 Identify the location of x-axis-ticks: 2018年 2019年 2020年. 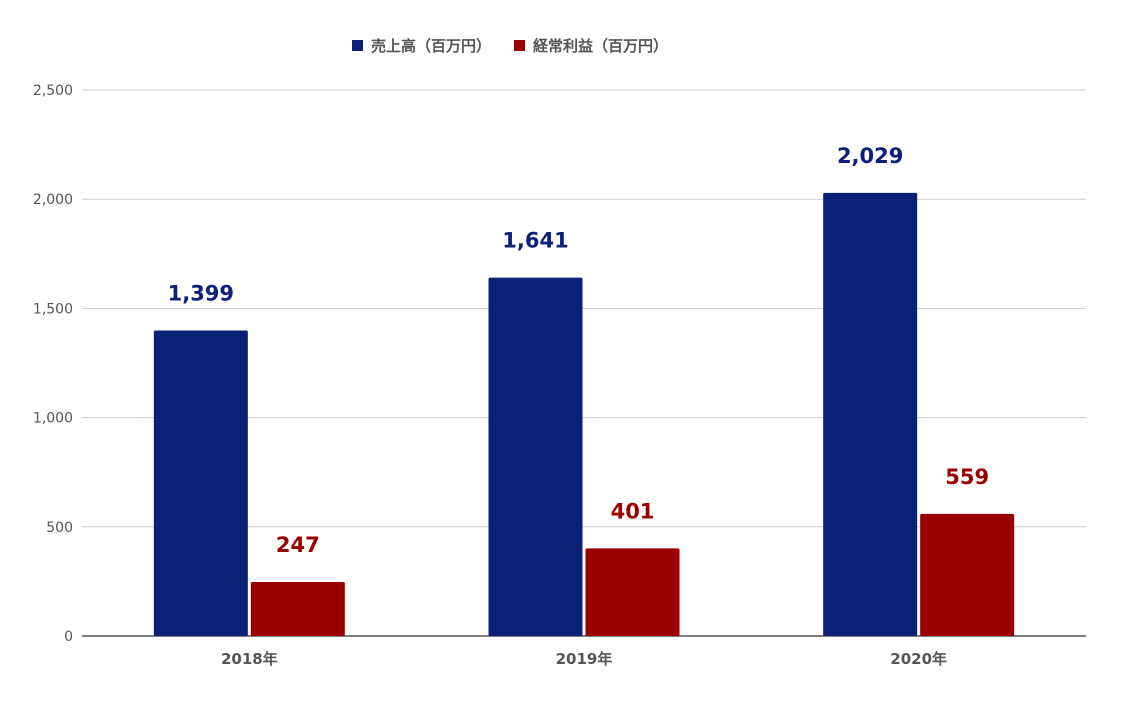
(584, 659).